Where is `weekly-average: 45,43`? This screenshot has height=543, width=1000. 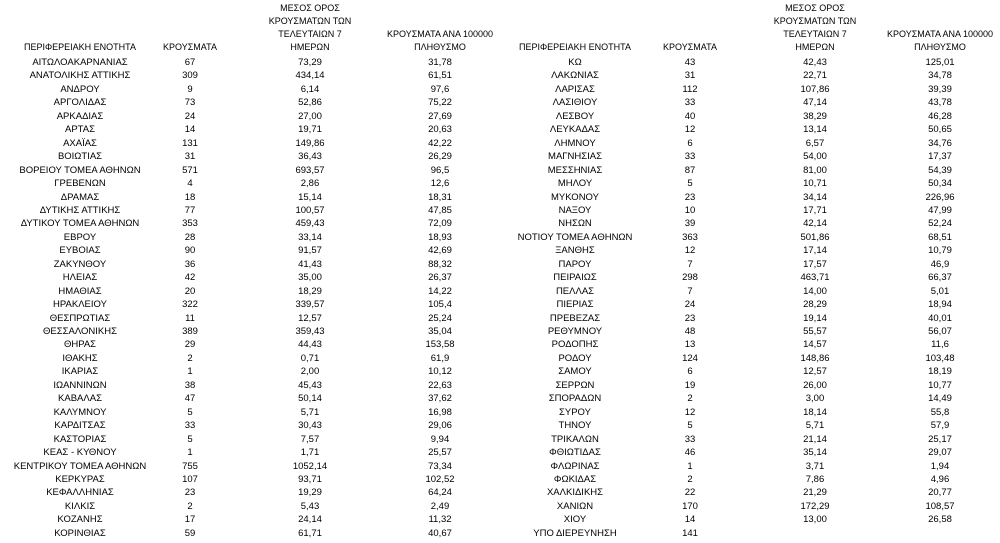 weekly-average: 45,43 is located at coordinates (310, 385).